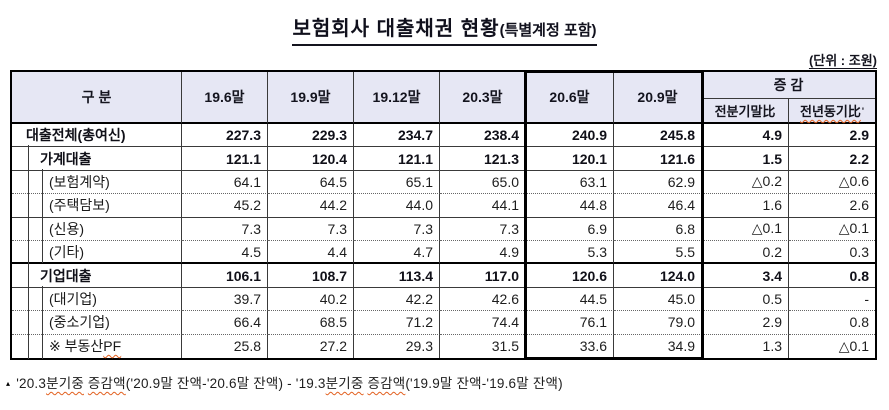 This screenshot has height=410, width=889. I want to click on cell-value: 117.0, so click(483, 276).